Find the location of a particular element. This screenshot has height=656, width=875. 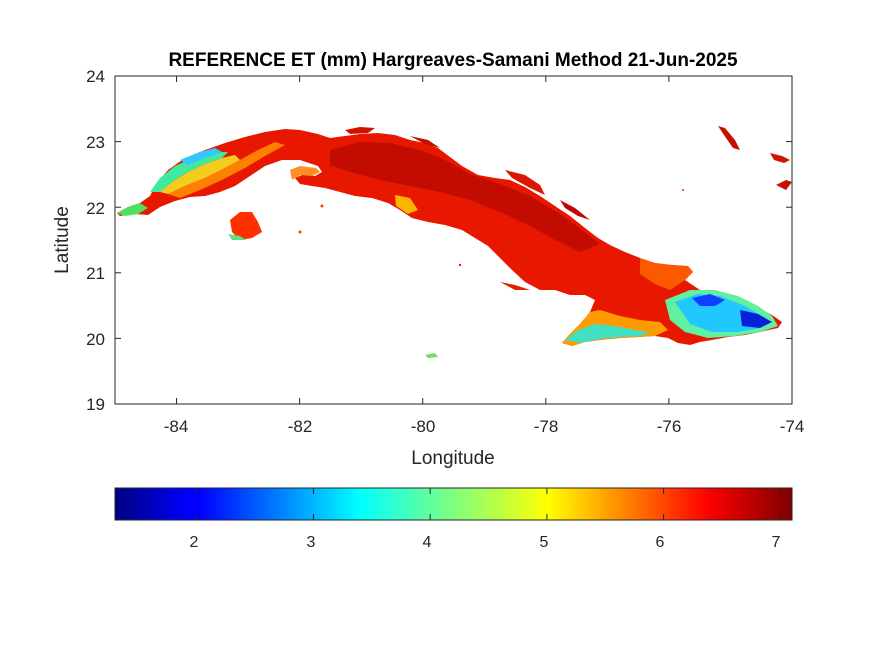

y-tick-label: 24 is located at coordinates (95, 76).